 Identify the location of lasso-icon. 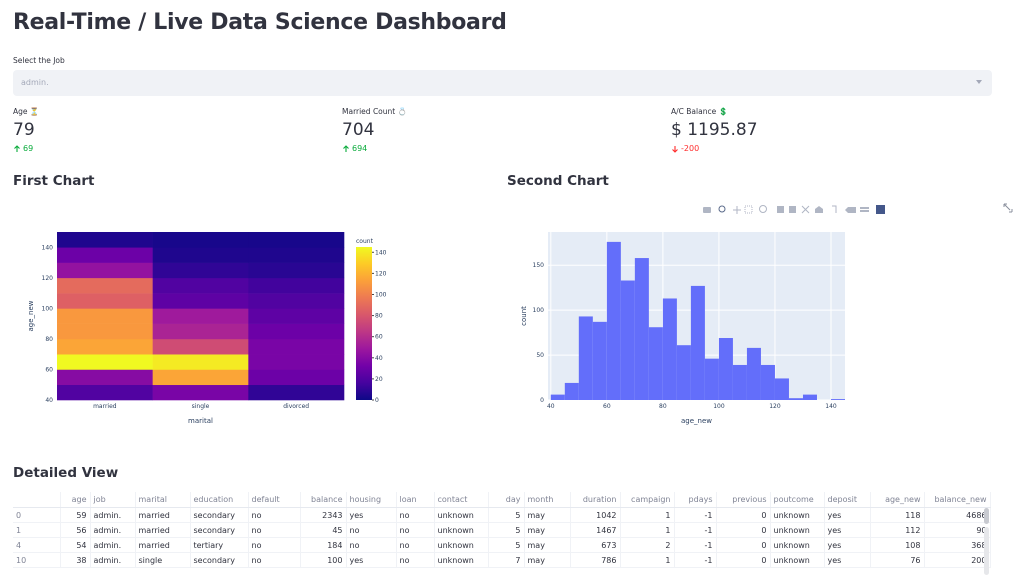
(763, 209).